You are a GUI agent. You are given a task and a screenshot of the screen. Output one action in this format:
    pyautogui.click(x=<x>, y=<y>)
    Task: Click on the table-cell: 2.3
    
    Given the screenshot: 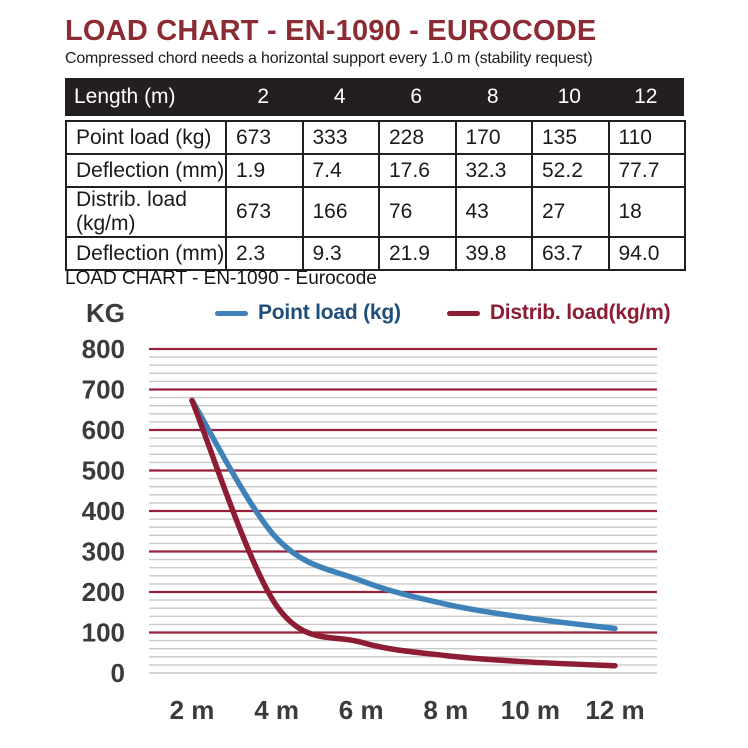 What is the action you would take?
    pyautogui.click(x=264, y=253)
    